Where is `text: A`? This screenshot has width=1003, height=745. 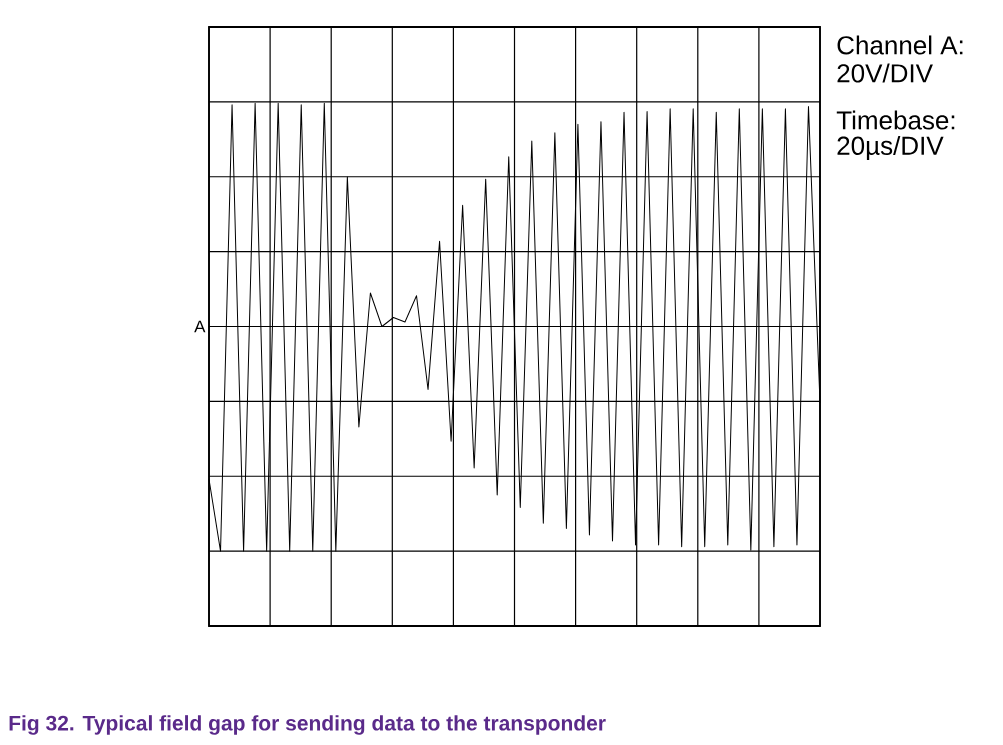
text: A is located at coordinates (200, 326).